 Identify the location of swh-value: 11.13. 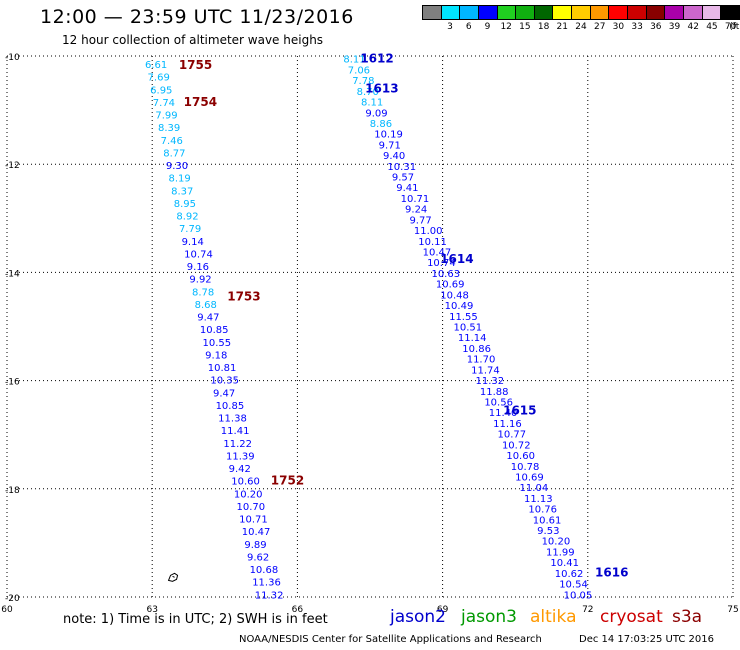
(538, 499).